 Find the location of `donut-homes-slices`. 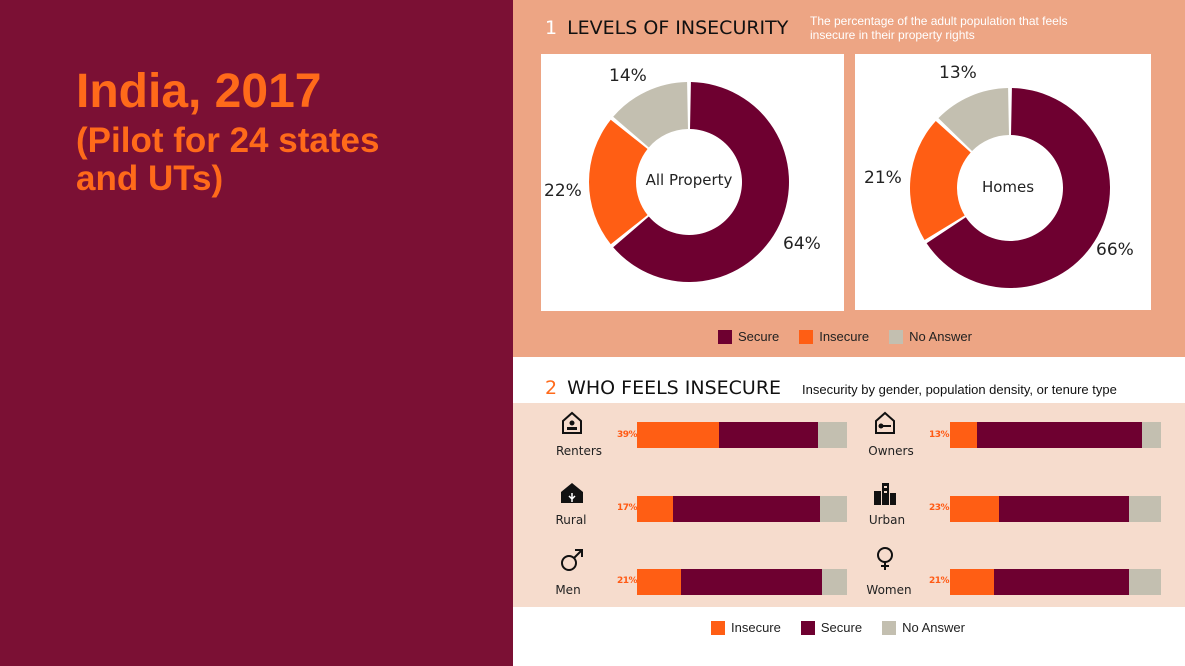

donut-homes-slices is located at coordinates (1010, 188).